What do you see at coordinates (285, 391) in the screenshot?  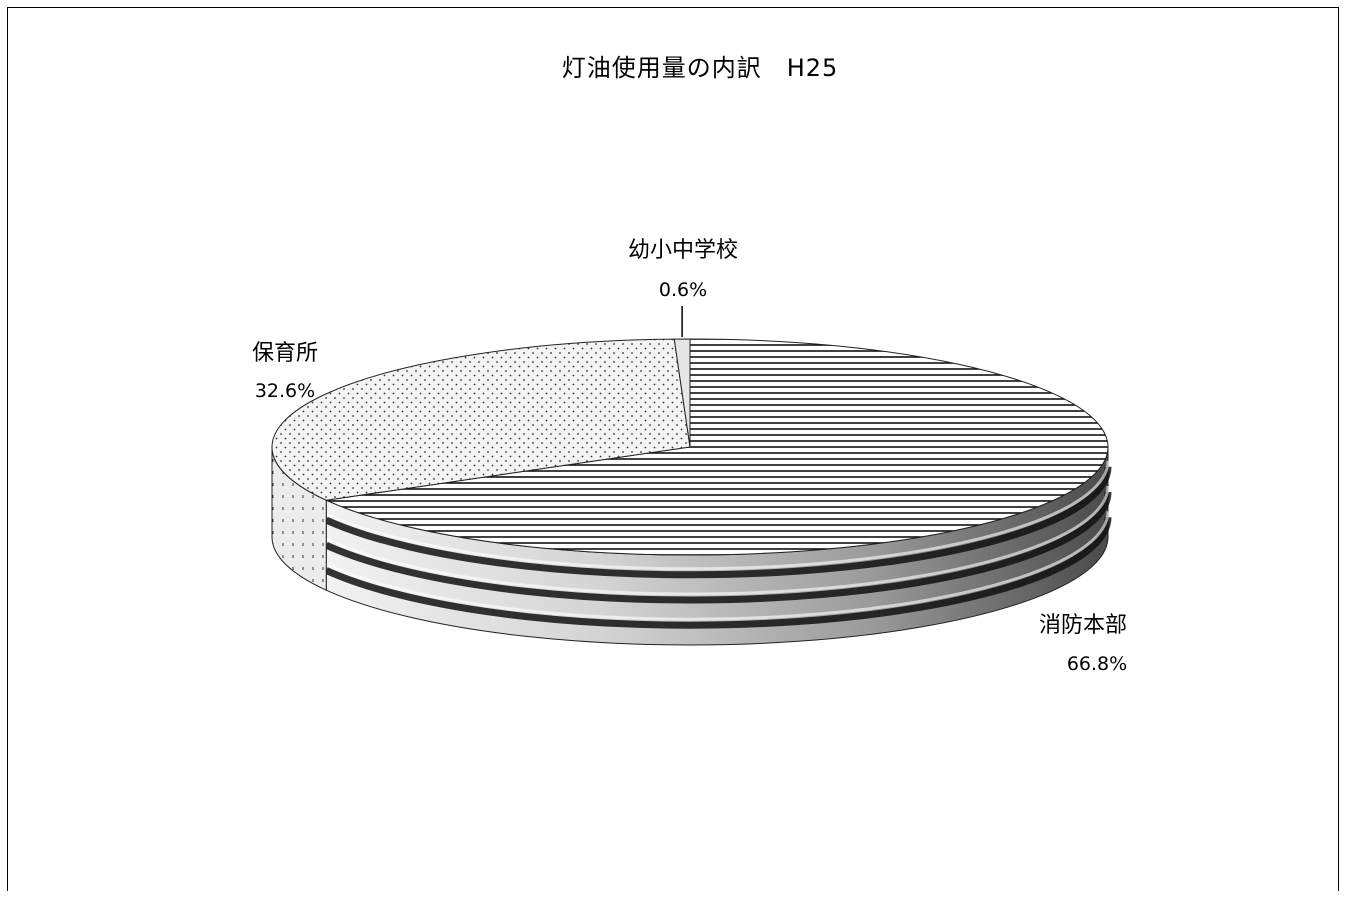 I see `slice-value-label-2: 32.6%` at bounding box center [285, 391].